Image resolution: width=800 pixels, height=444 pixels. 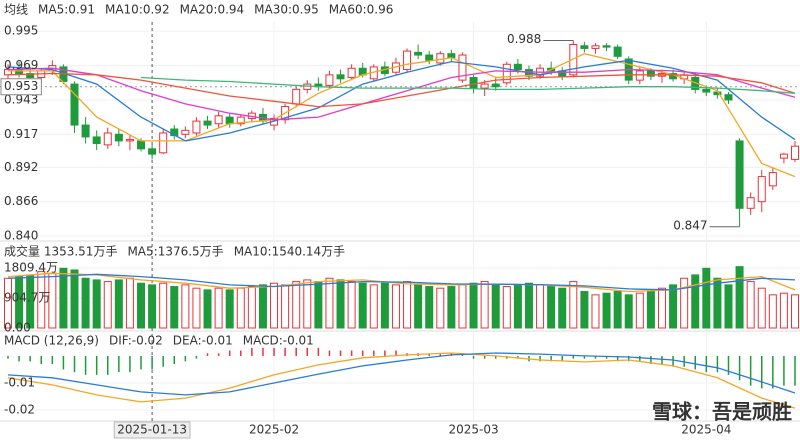 What do you see at coordinates (21, 201) in the screenshot?
I see `y-tick-label: 0.866` at bounding box center [21, 201].